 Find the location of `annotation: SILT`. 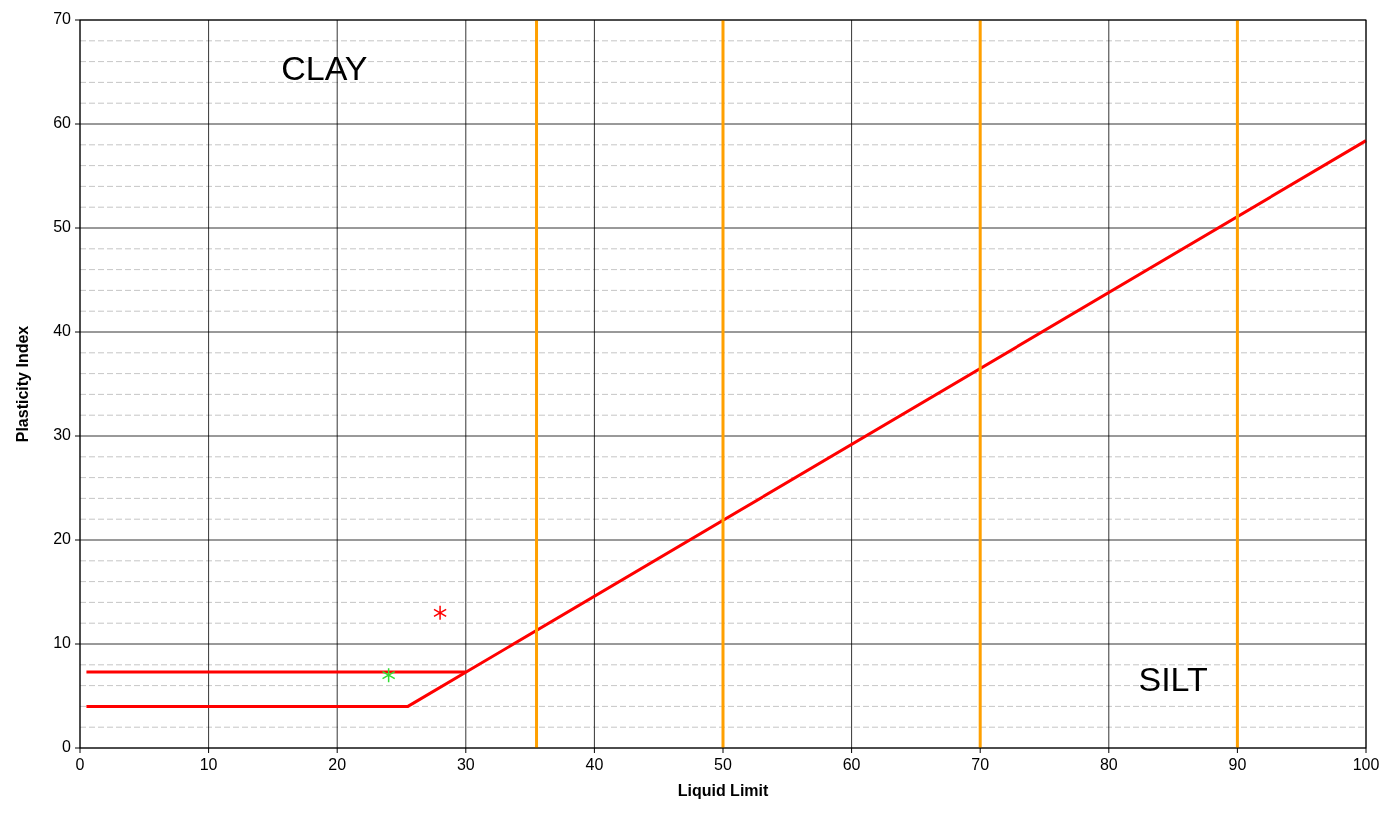

annotation: SILT is located at coordinates (1173, 679).